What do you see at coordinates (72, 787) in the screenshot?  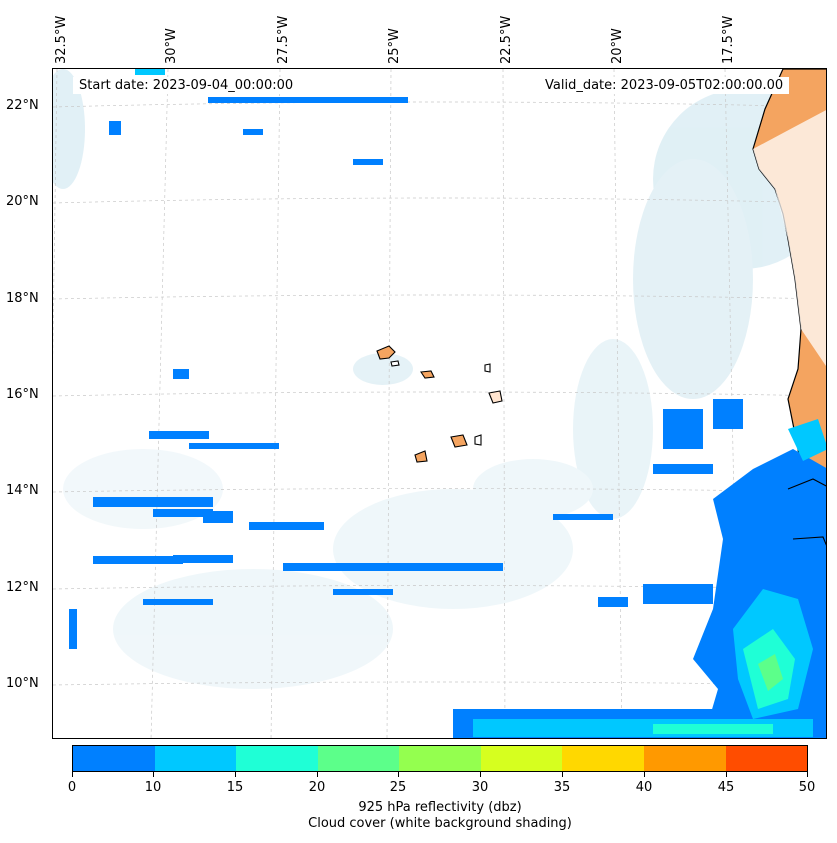 I see `colorbar-tick-label: 0` at bounding box center [72, 787].